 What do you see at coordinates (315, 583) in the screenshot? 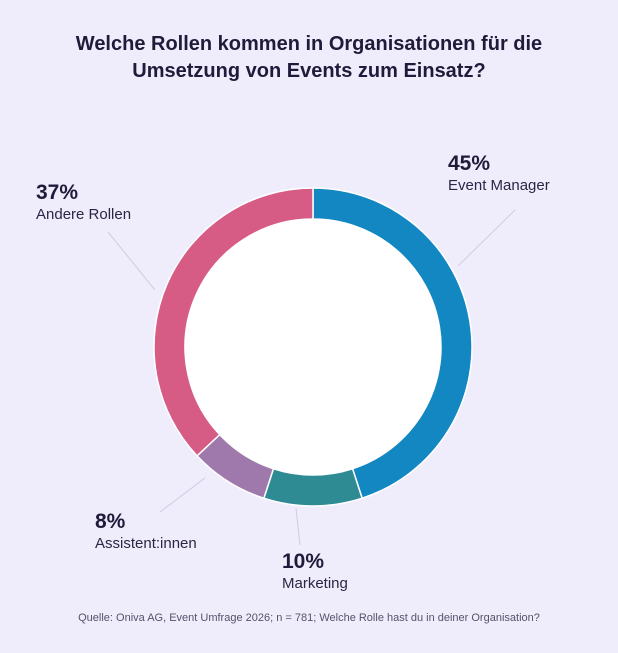
I see `slice-category-label: Marketing` at bounding box center [315, 583].